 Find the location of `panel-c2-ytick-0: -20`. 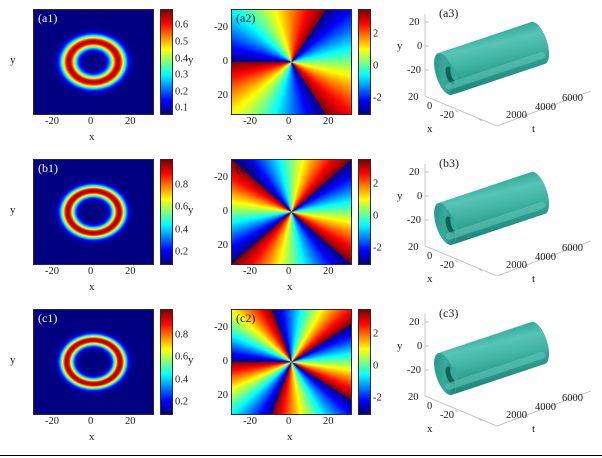

panel-c2-ytick-0: -20 is located at coordinates (221, 327).